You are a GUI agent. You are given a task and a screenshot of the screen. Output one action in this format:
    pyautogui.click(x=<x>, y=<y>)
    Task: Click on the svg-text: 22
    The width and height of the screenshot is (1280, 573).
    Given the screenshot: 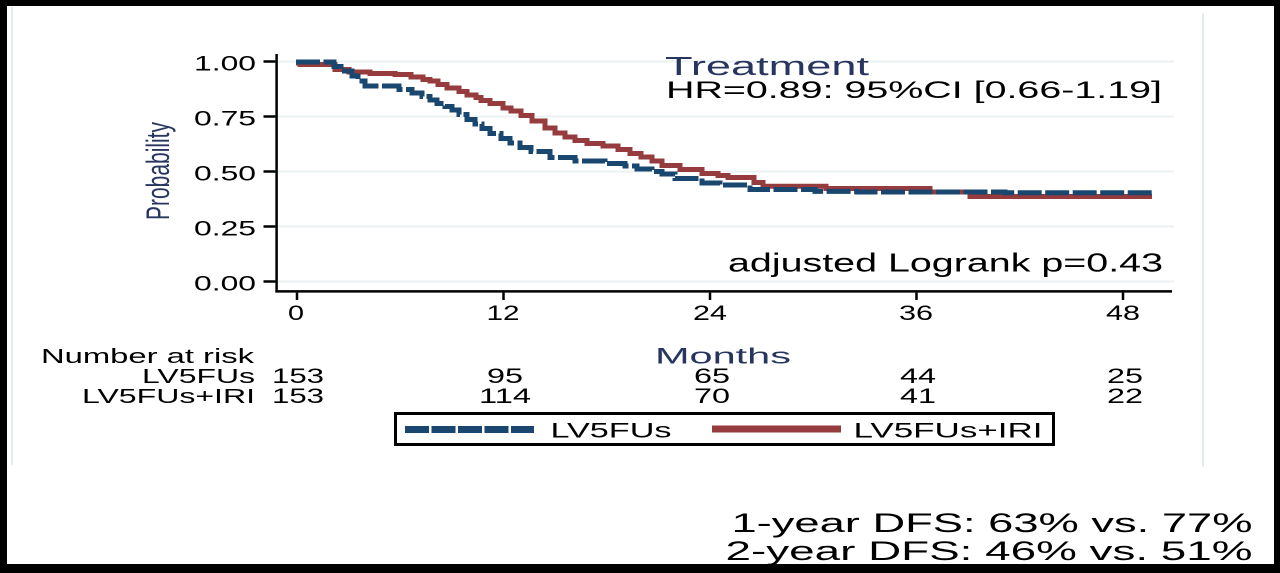 What is the action you would take?
    pyautogui.click(x=1125, y=396)
    